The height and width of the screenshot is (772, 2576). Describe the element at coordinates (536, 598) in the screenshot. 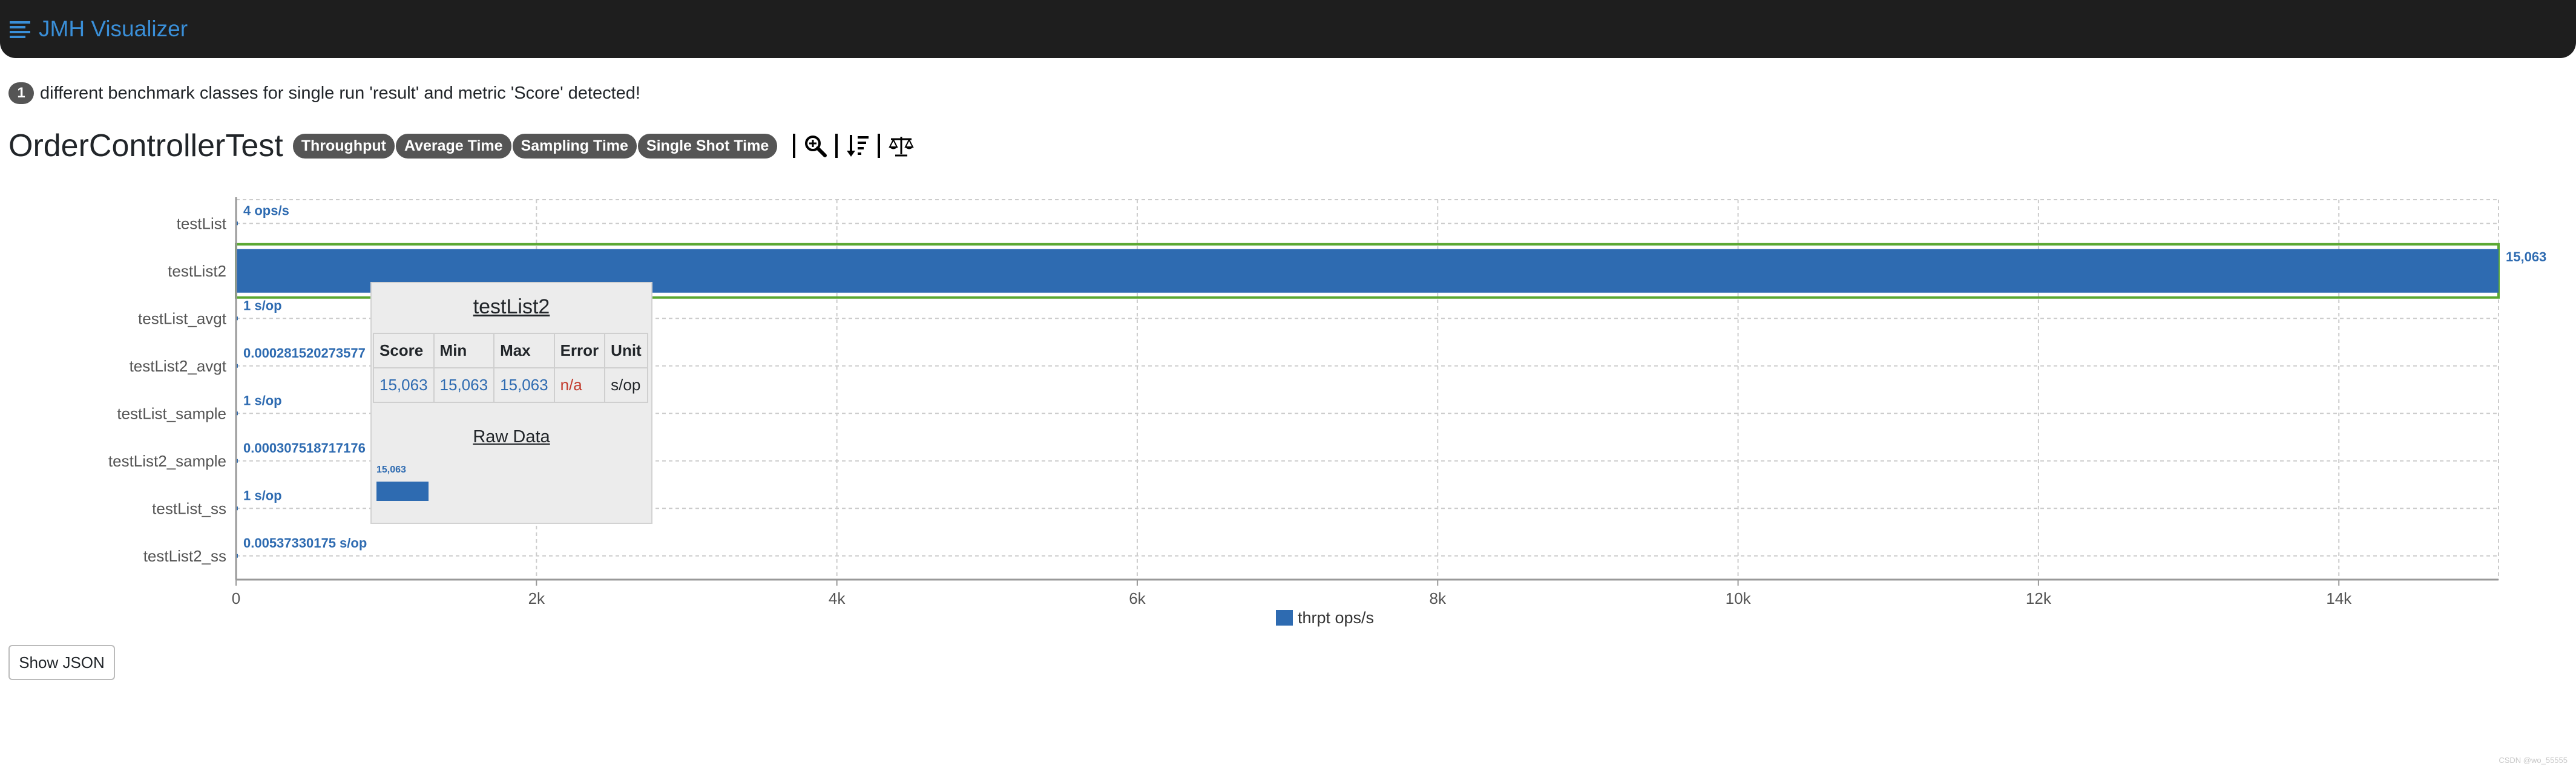

I see `x-tick-label: 2k` at that location.